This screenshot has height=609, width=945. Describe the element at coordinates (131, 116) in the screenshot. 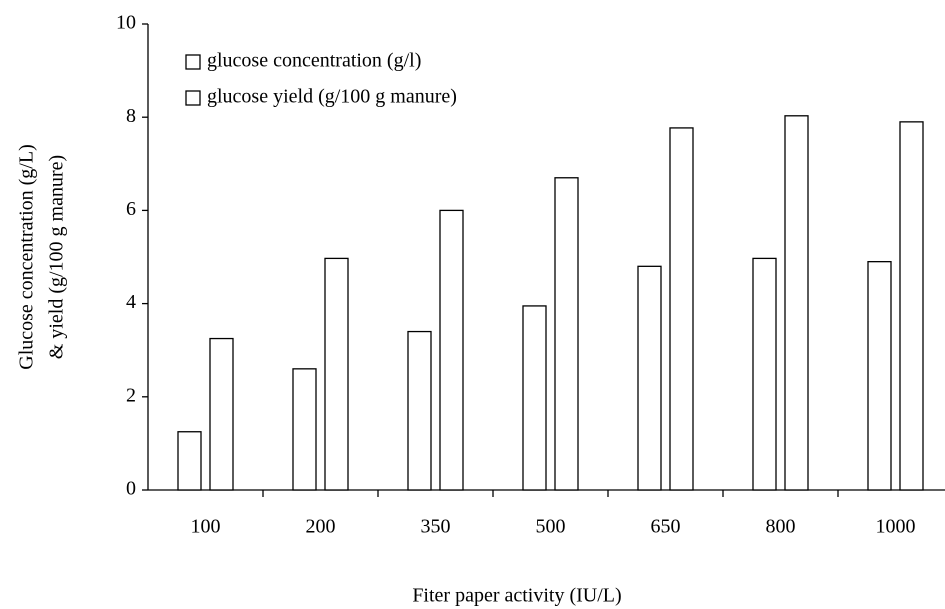

I see `y-tick-label: 8` at that location.